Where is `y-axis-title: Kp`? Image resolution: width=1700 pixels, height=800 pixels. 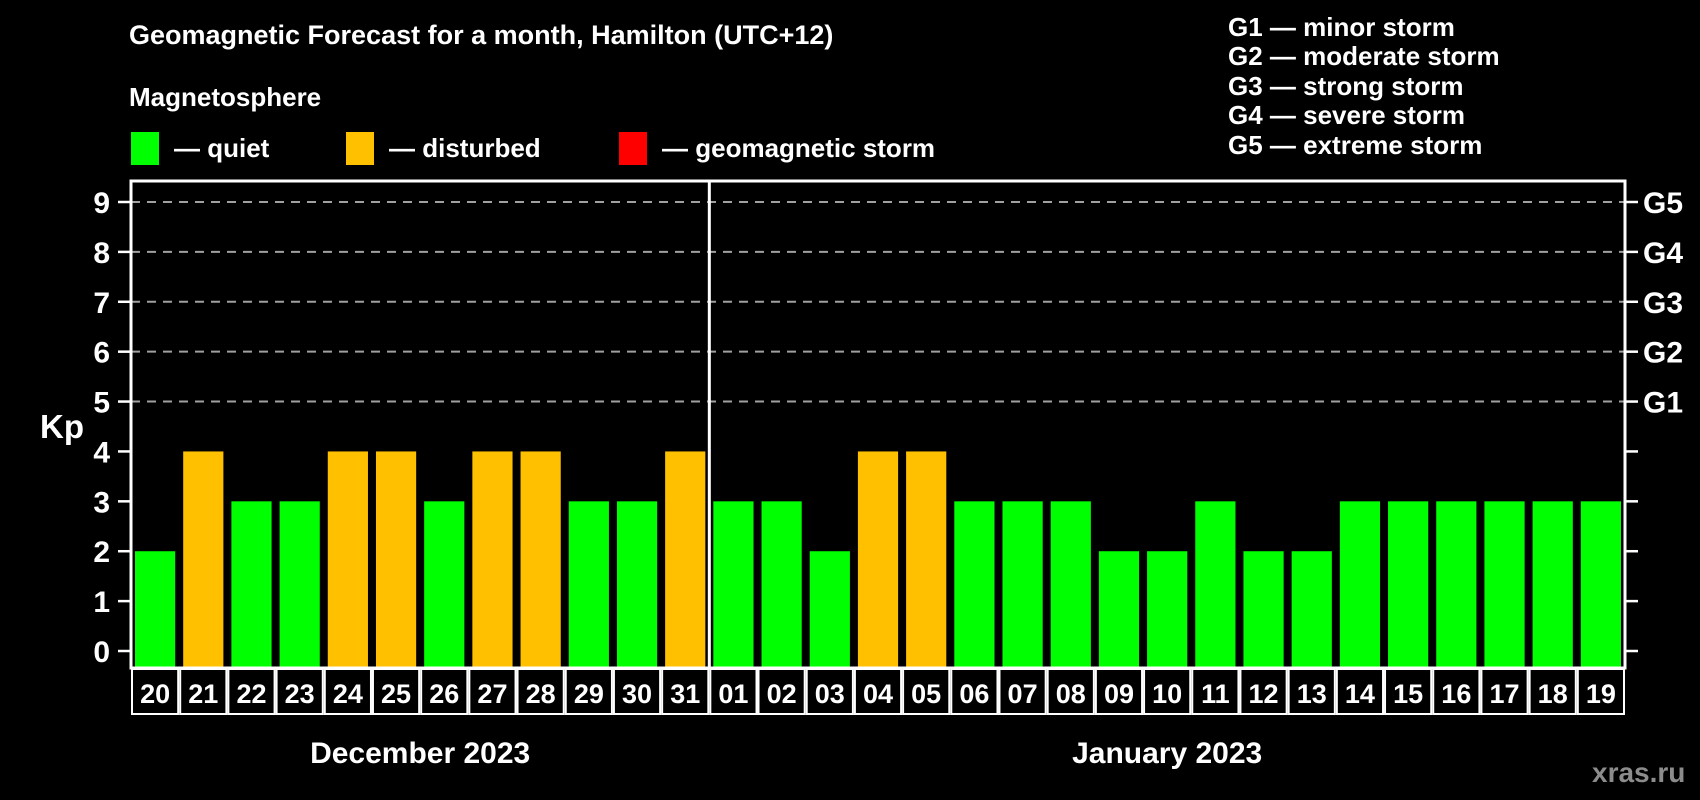
y-axis-title: Kp is located at coordinates (62, 426).